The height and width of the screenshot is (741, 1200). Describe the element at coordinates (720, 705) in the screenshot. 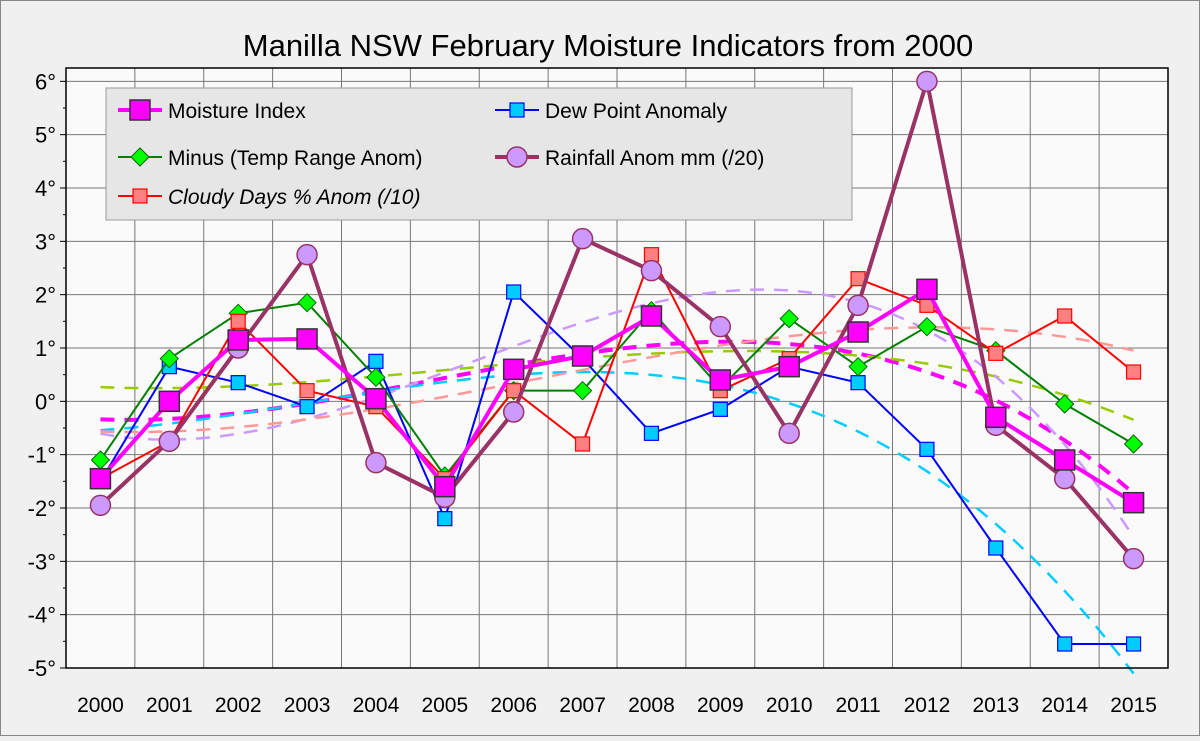

I see `x-tick-label: 2009` at that location.